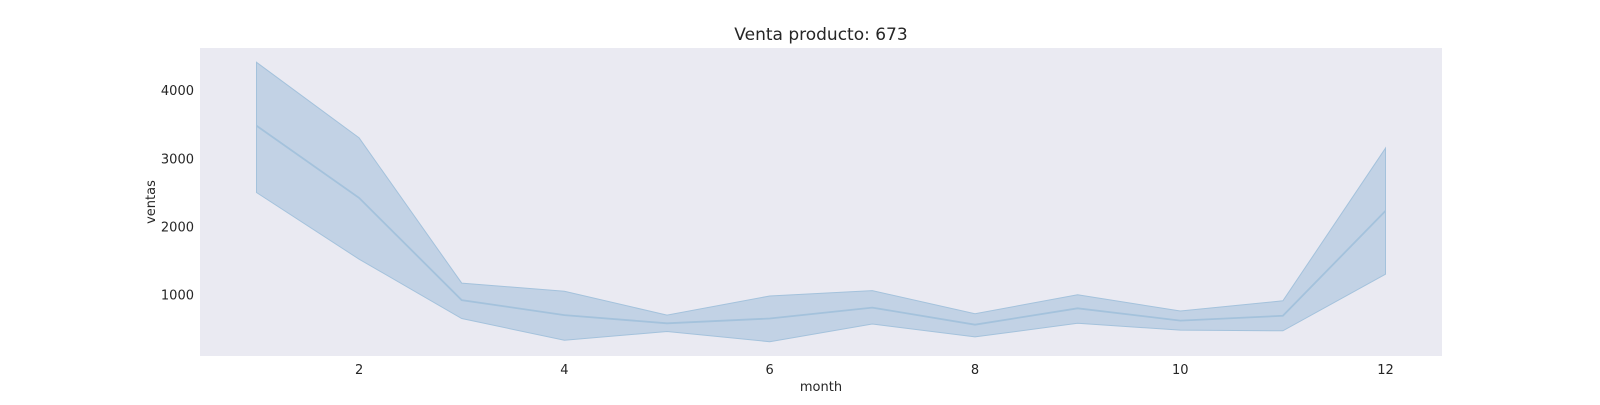 Image resolution: width=1600 pixels, height=405 pixels. Describe the element at coordinates (177, 228) in the screenshot. I see `y-tick-label: 2000` at that location.